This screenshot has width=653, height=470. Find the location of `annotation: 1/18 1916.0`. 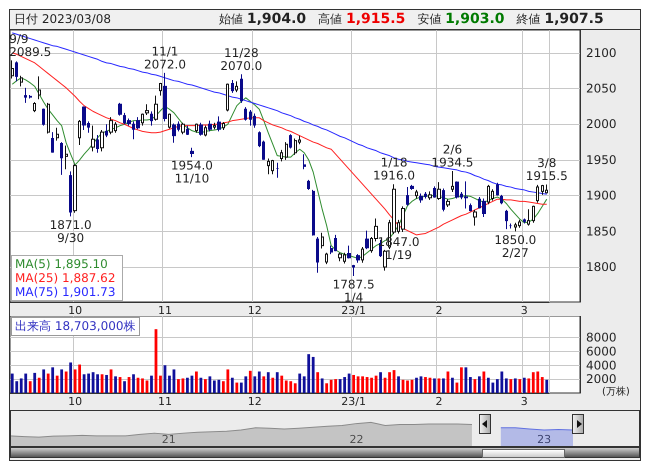

annotation: 1/18 1916.0 is located at coordinates (394, 169).